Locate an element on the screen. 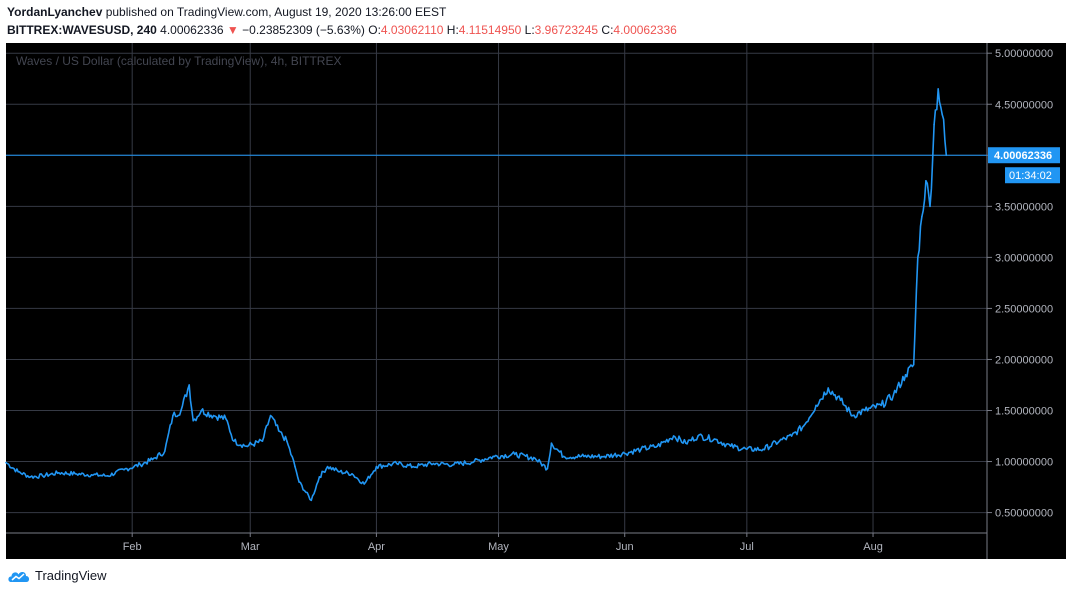  last-price: 4.00062336 is located at coordinates (192, 30).